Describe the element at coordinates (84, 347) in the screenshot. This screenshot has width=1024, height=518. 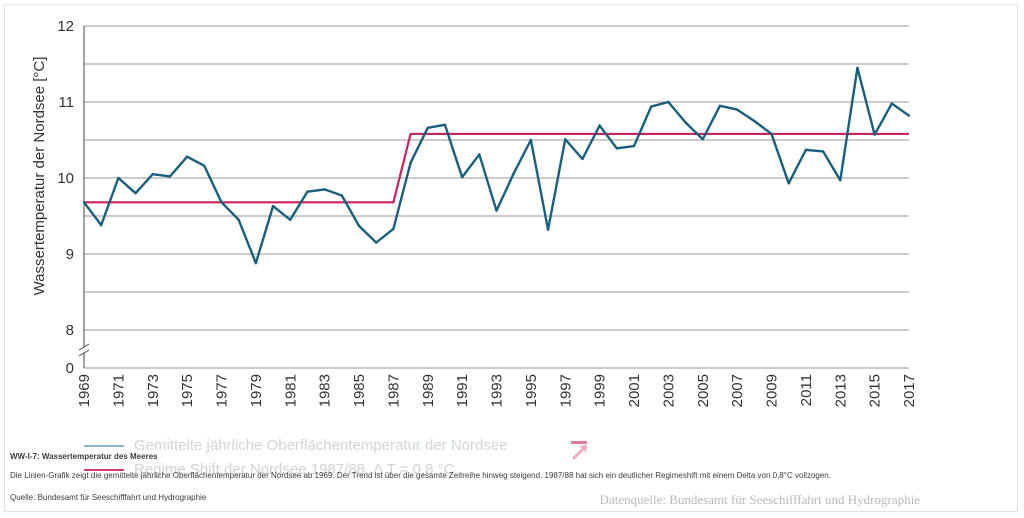
I see `axis-break-mark` at that location.